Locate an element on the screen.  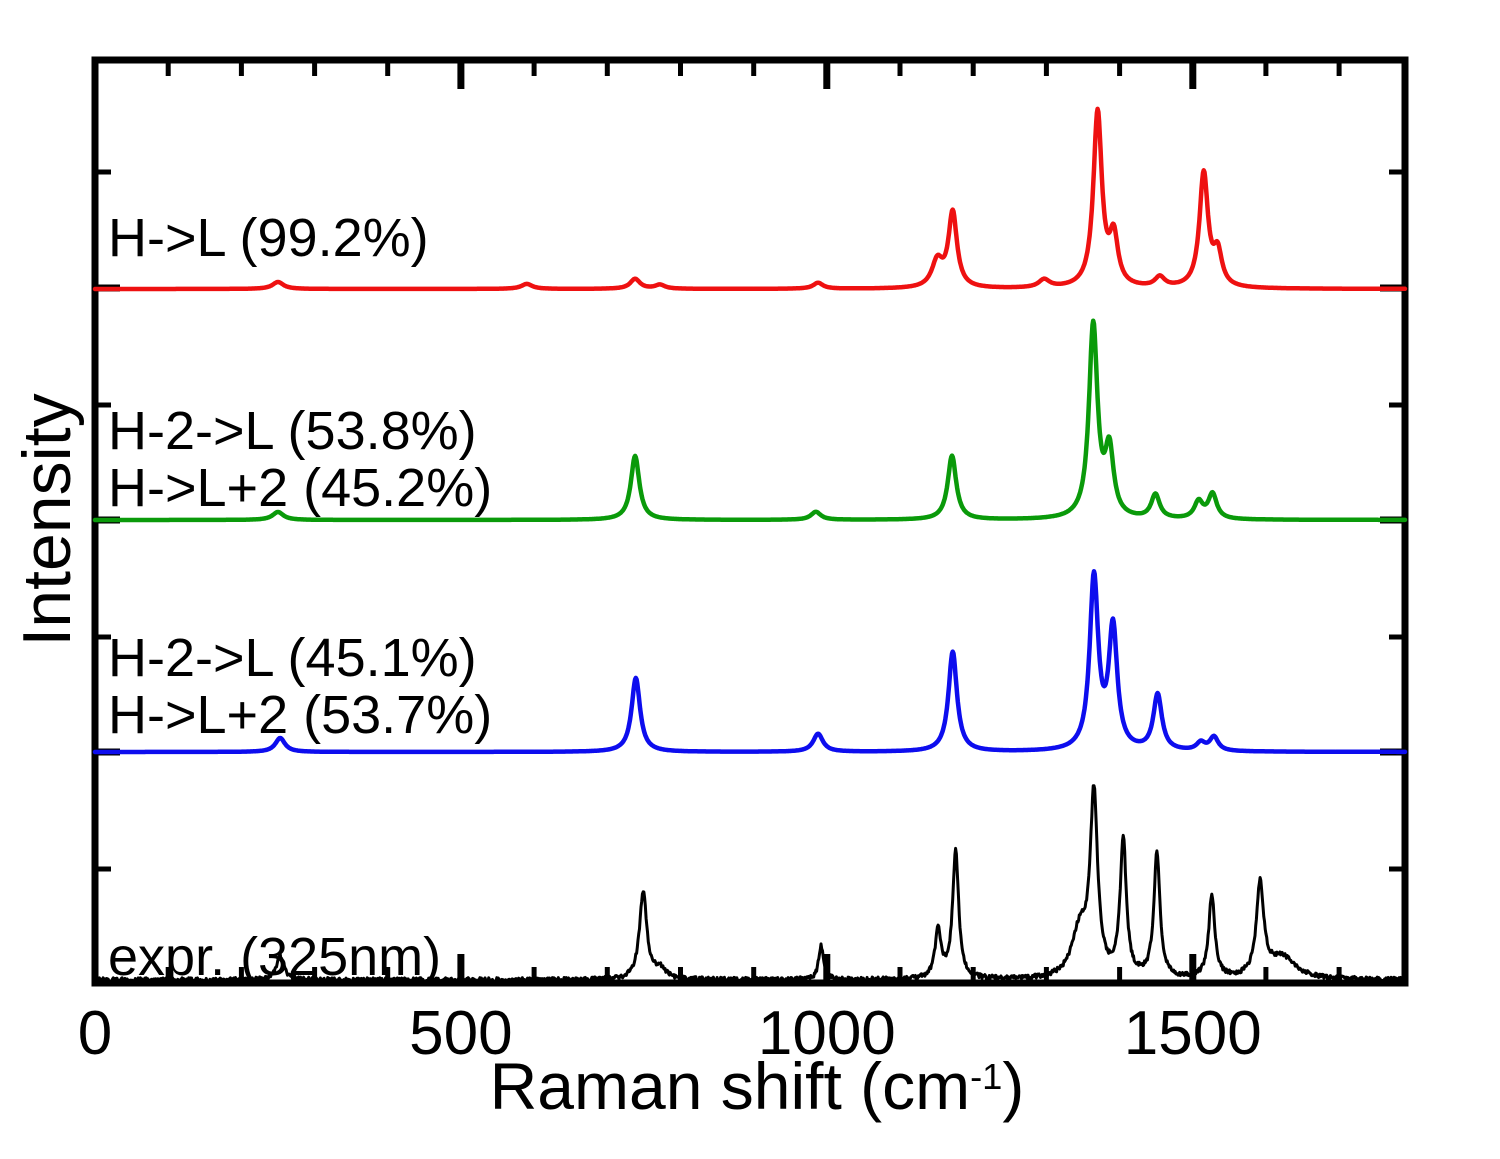
x-tick-label-1000: 1000 is located at coordinates (826, 1033).